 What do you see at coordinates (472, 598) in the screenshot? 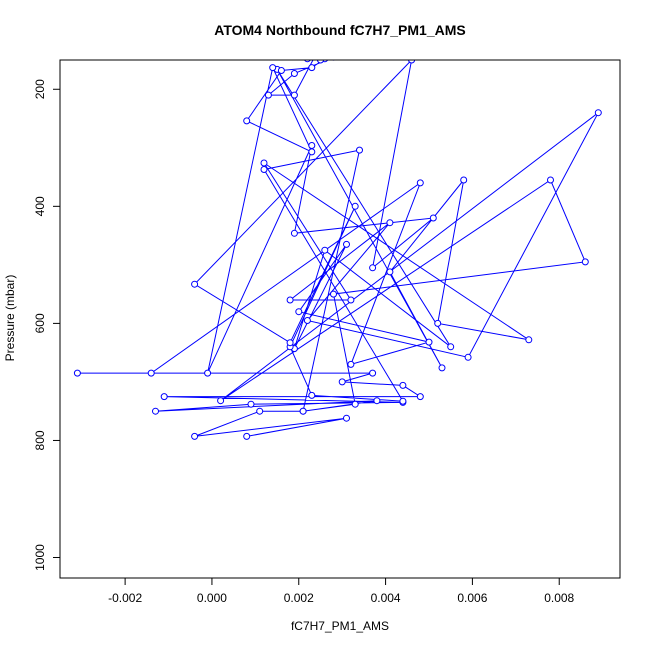
I see `x-tick-label: 0.006` at bounding box center [472, 598].